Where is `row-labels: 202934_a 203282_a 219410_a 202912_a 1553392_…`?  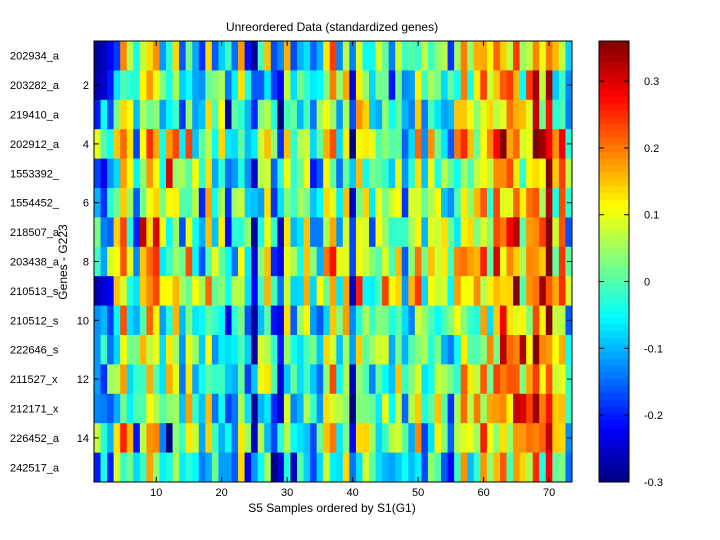 row-labels: 202934_a 203282_a 219410_a 202912_a 1553392_… is located at coordinates (35, 263).